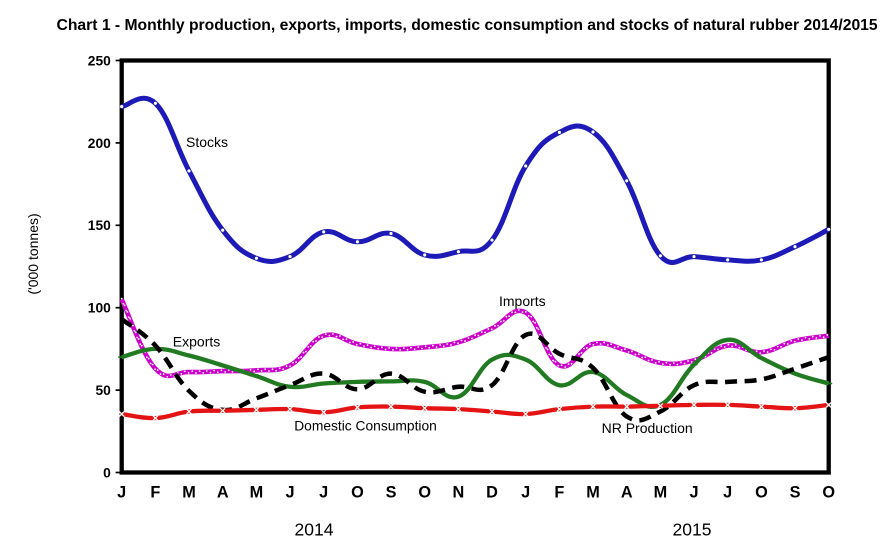  Describe the element at coordinates (103, 390) in the screenshot. I see `svg-text: 50` at that location.